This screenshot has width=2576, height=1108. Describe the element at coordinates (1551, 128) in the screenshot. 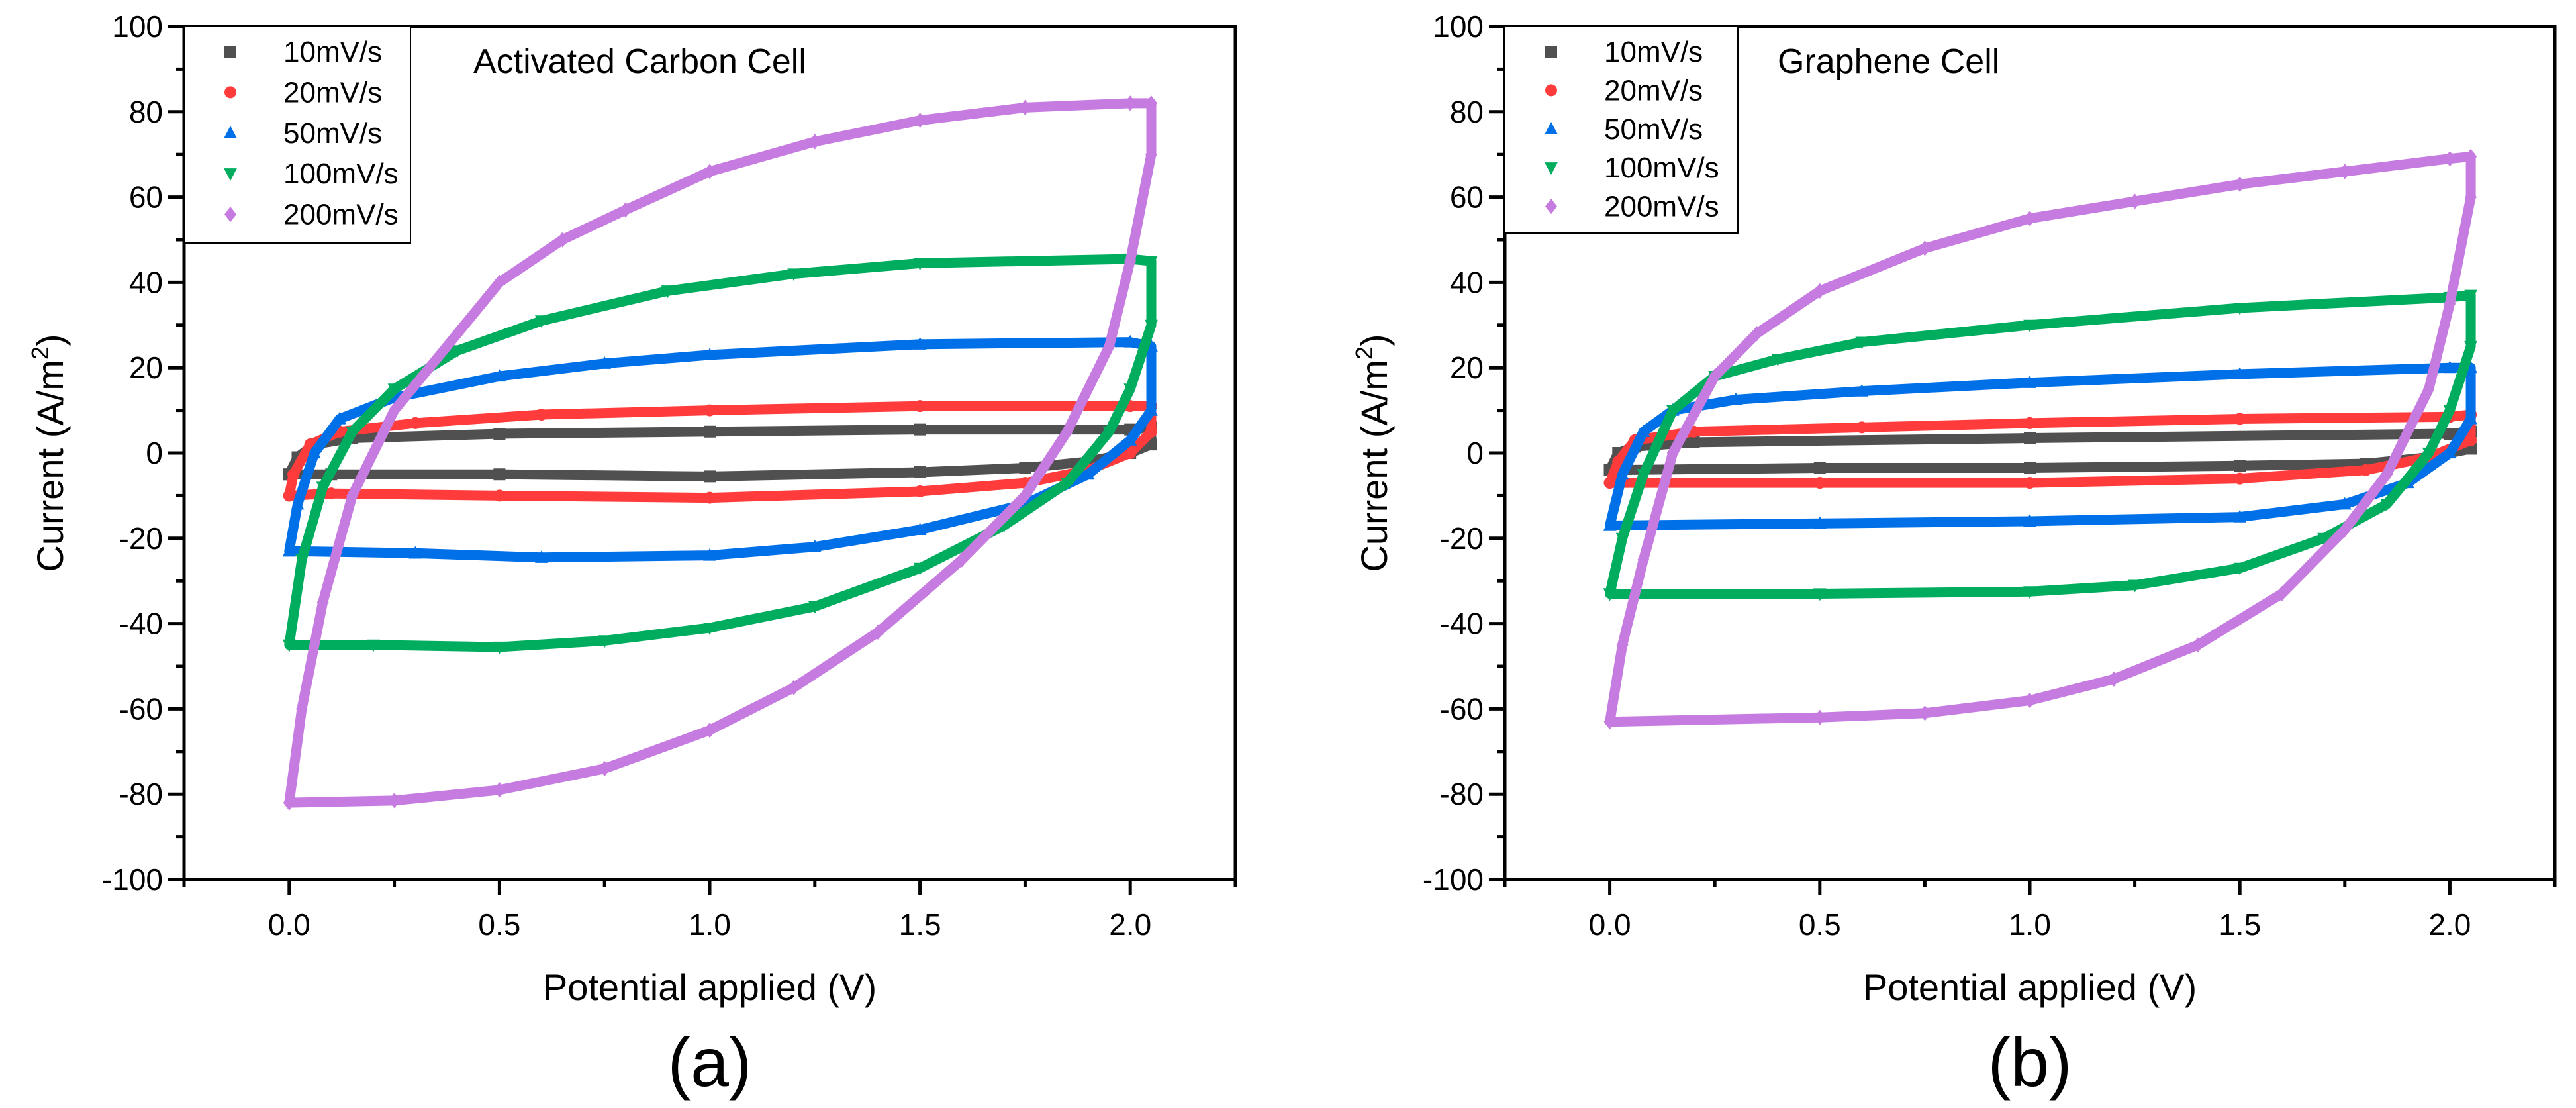

I see `legend-marker-triangle-up-icon` at that location.